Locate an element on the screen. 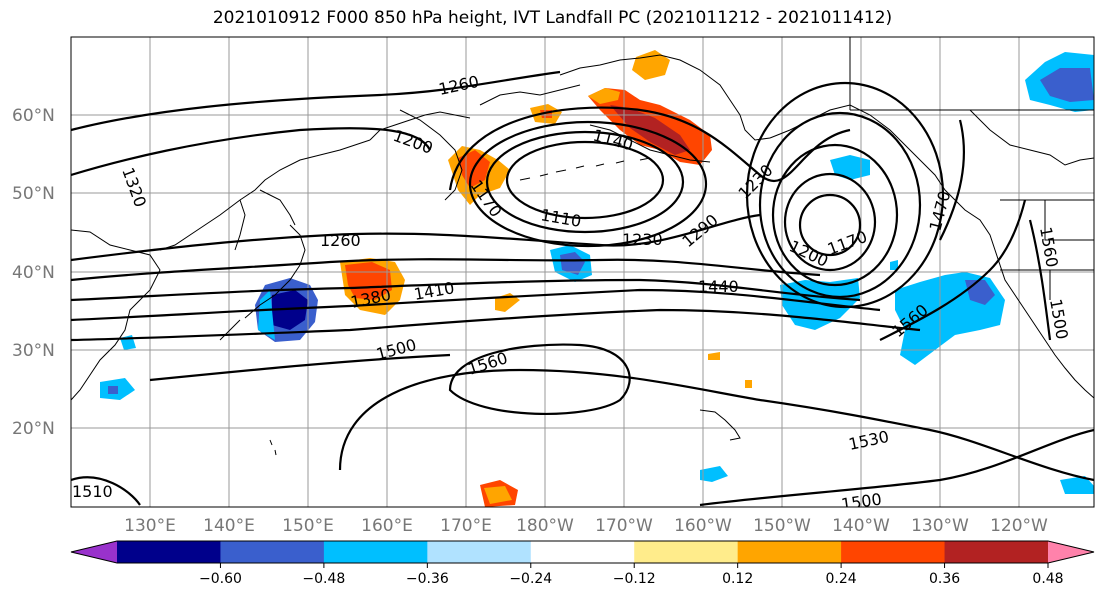 The image size is (1105, 601). contour-label: 1260 is located at coordinates (340, 240).